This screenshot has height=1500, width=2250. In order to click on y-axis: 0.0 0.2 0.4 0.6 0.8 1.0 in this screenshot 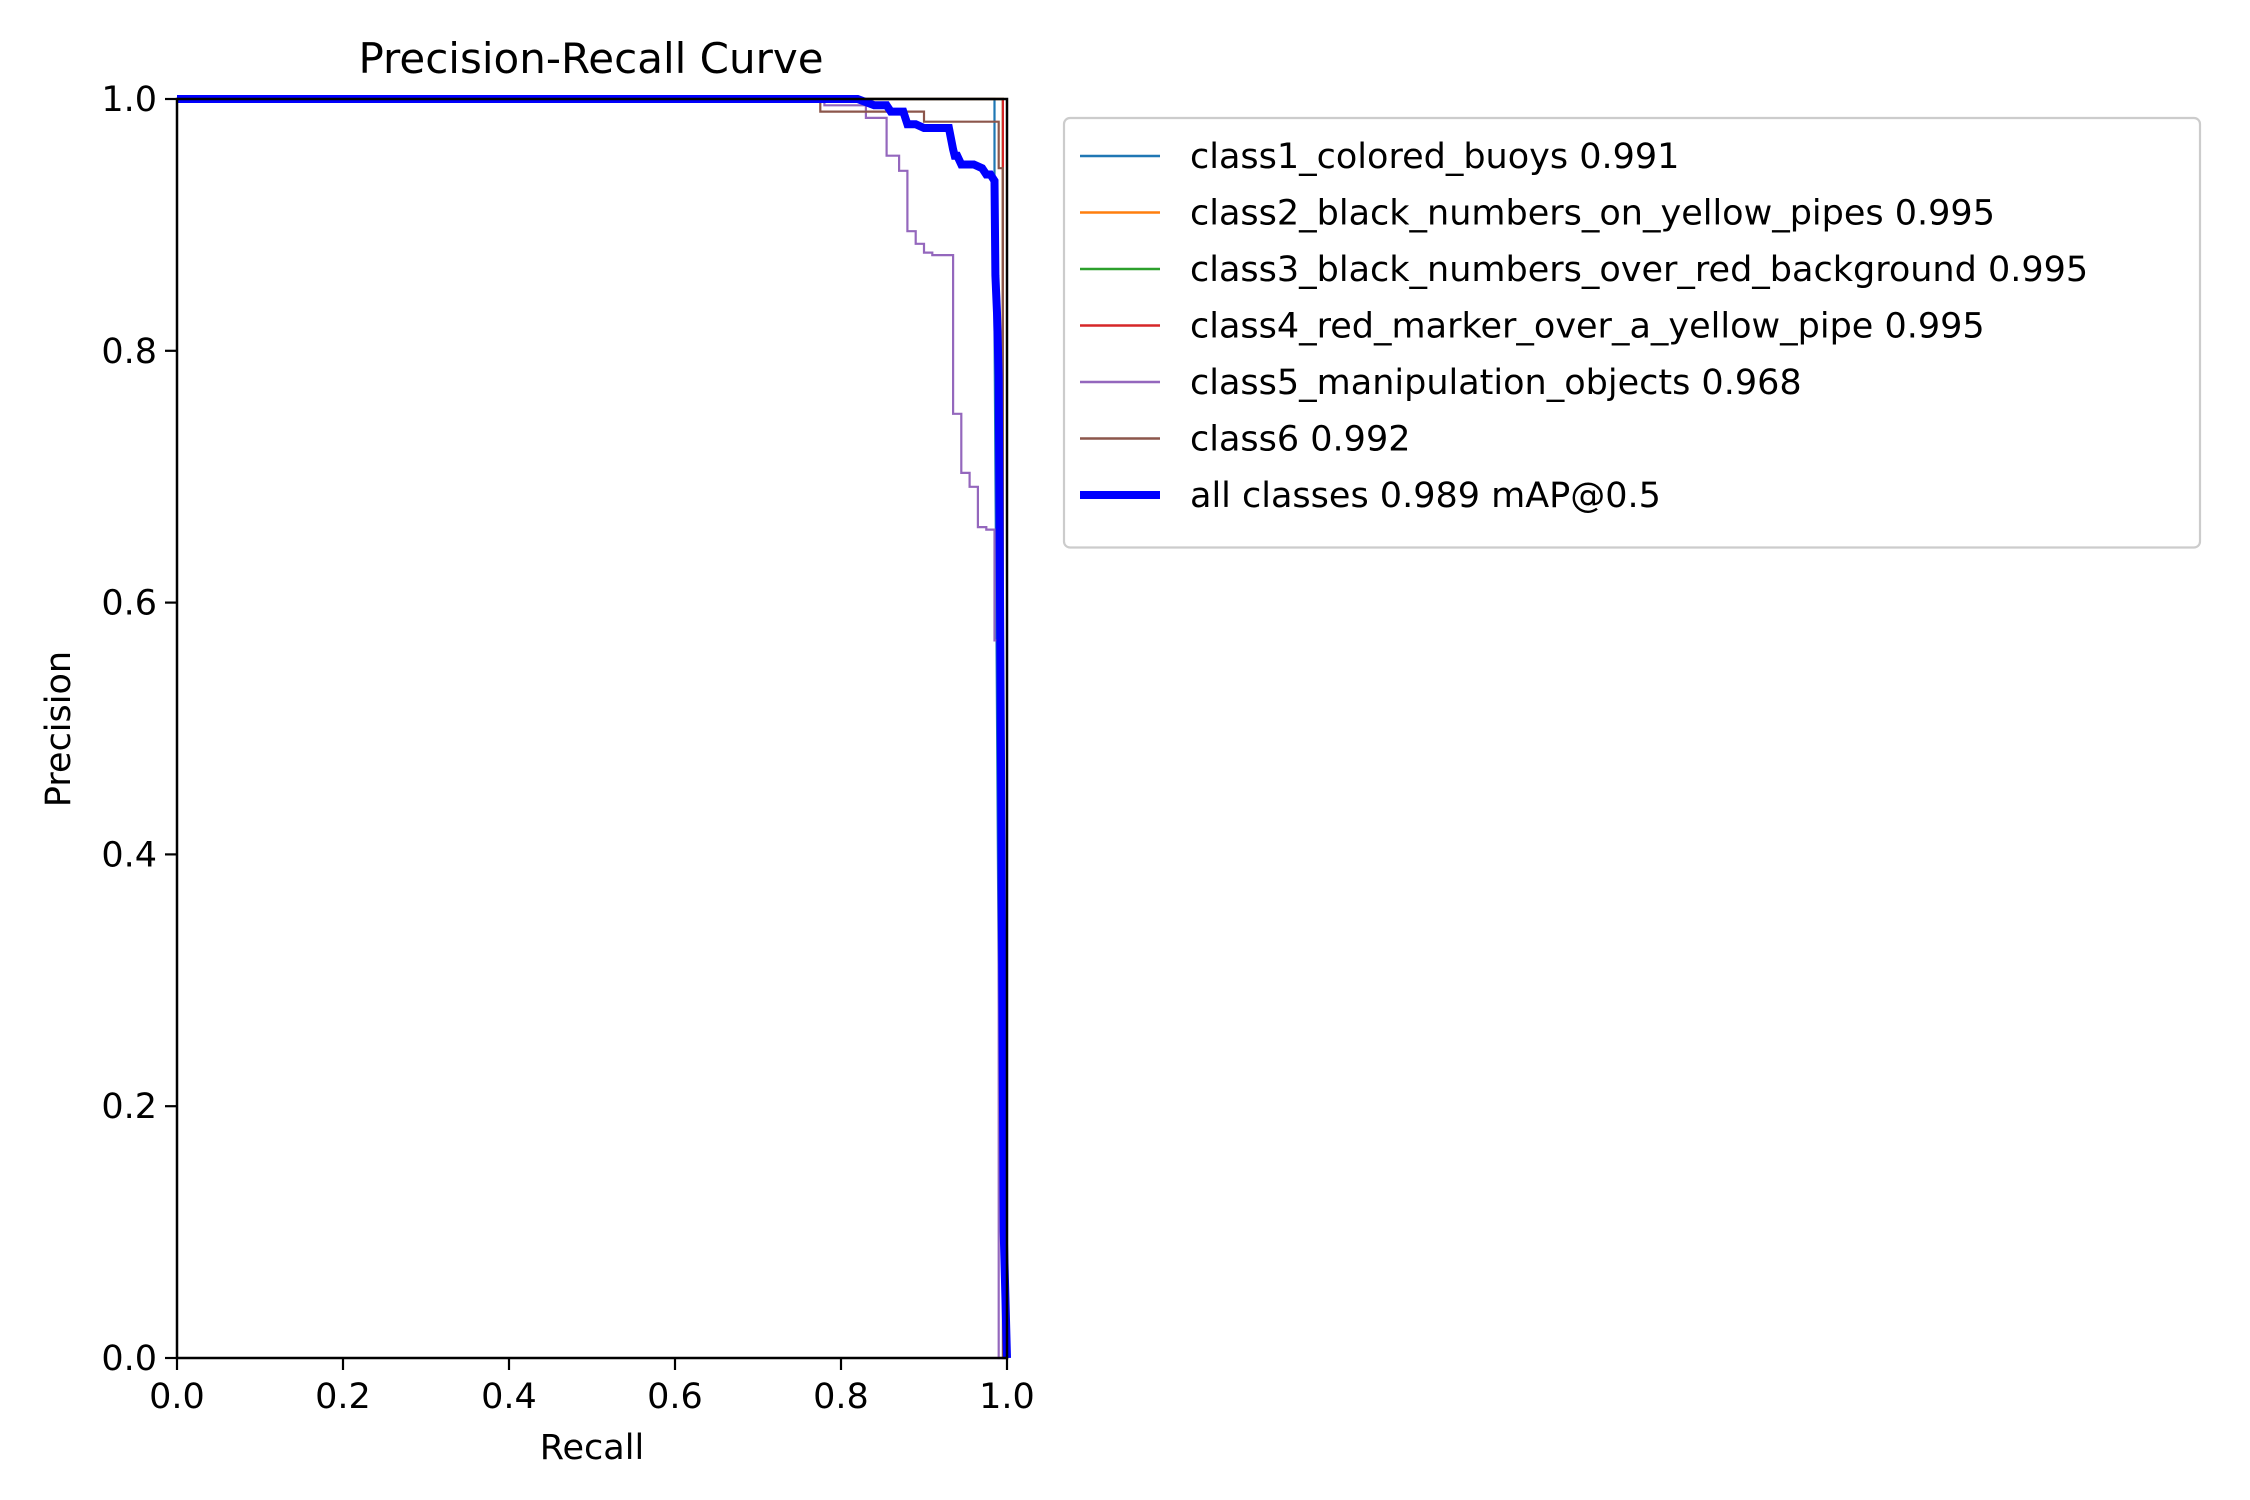, I will do `click(139, 729)`.